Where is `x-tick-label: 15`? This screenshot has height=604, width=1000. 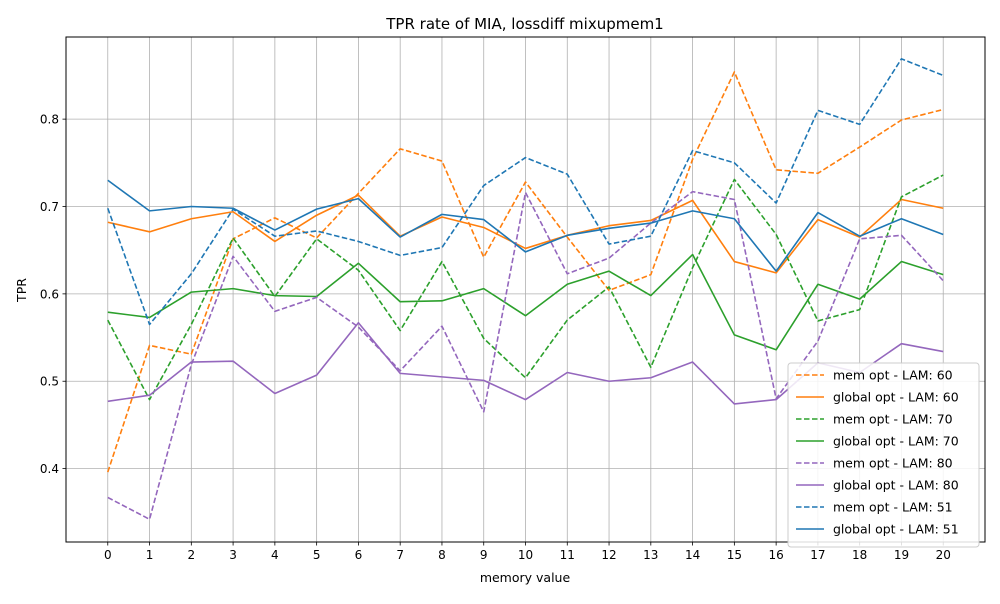
x-tick-label: 15 is located at coordinates (734, 555).